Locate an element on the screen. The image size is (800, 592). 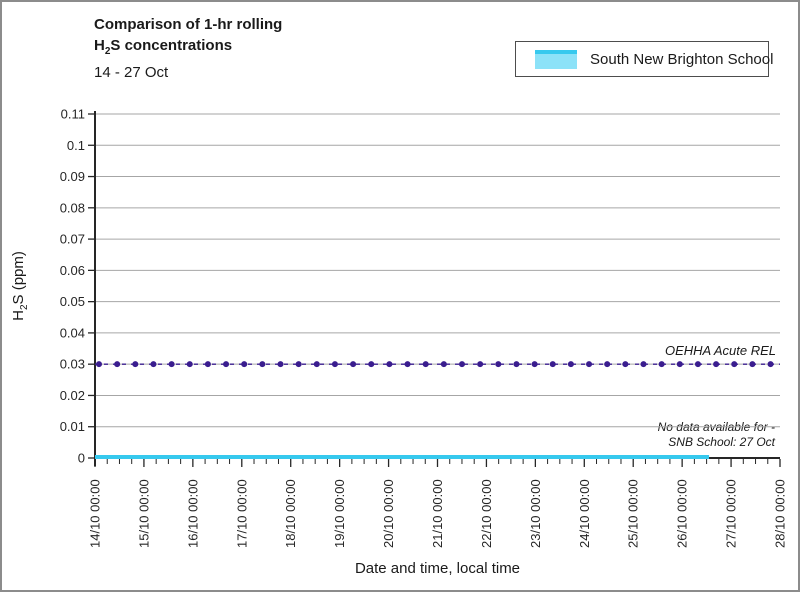
y-tick-label: 0.11 is located at coordinates (73, 114).